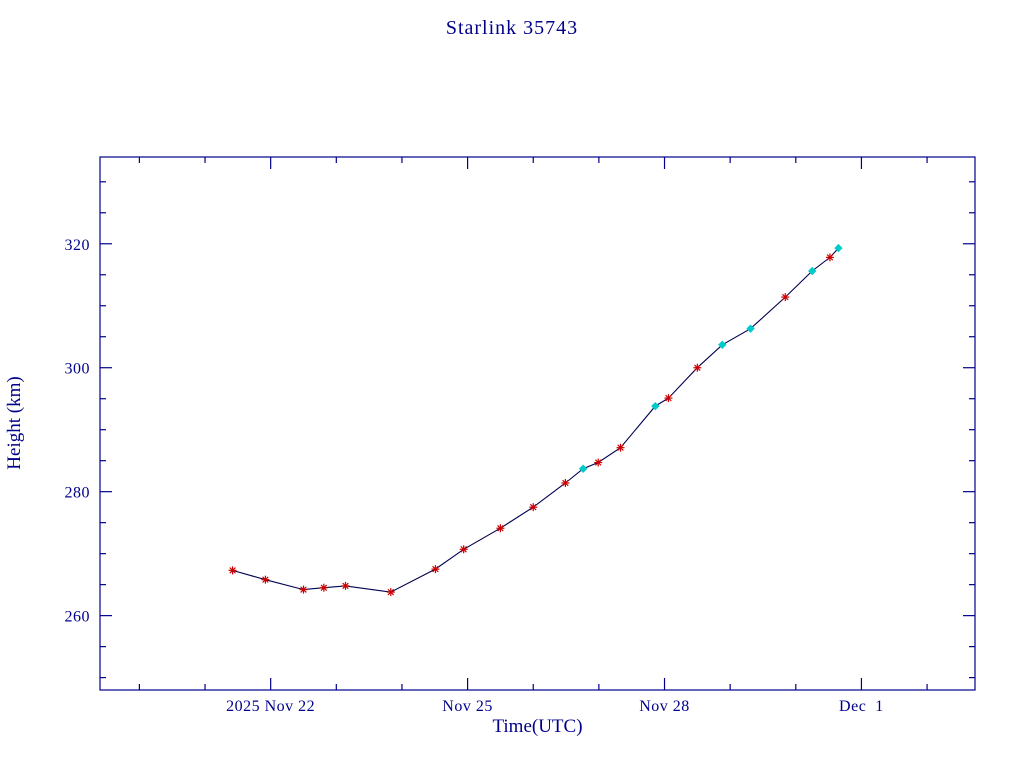 This screenshot has width=1024, height=768. Describe the element at coordinates (78, 245) in the screenshot. I see `y-tick-label: 320` at that location.